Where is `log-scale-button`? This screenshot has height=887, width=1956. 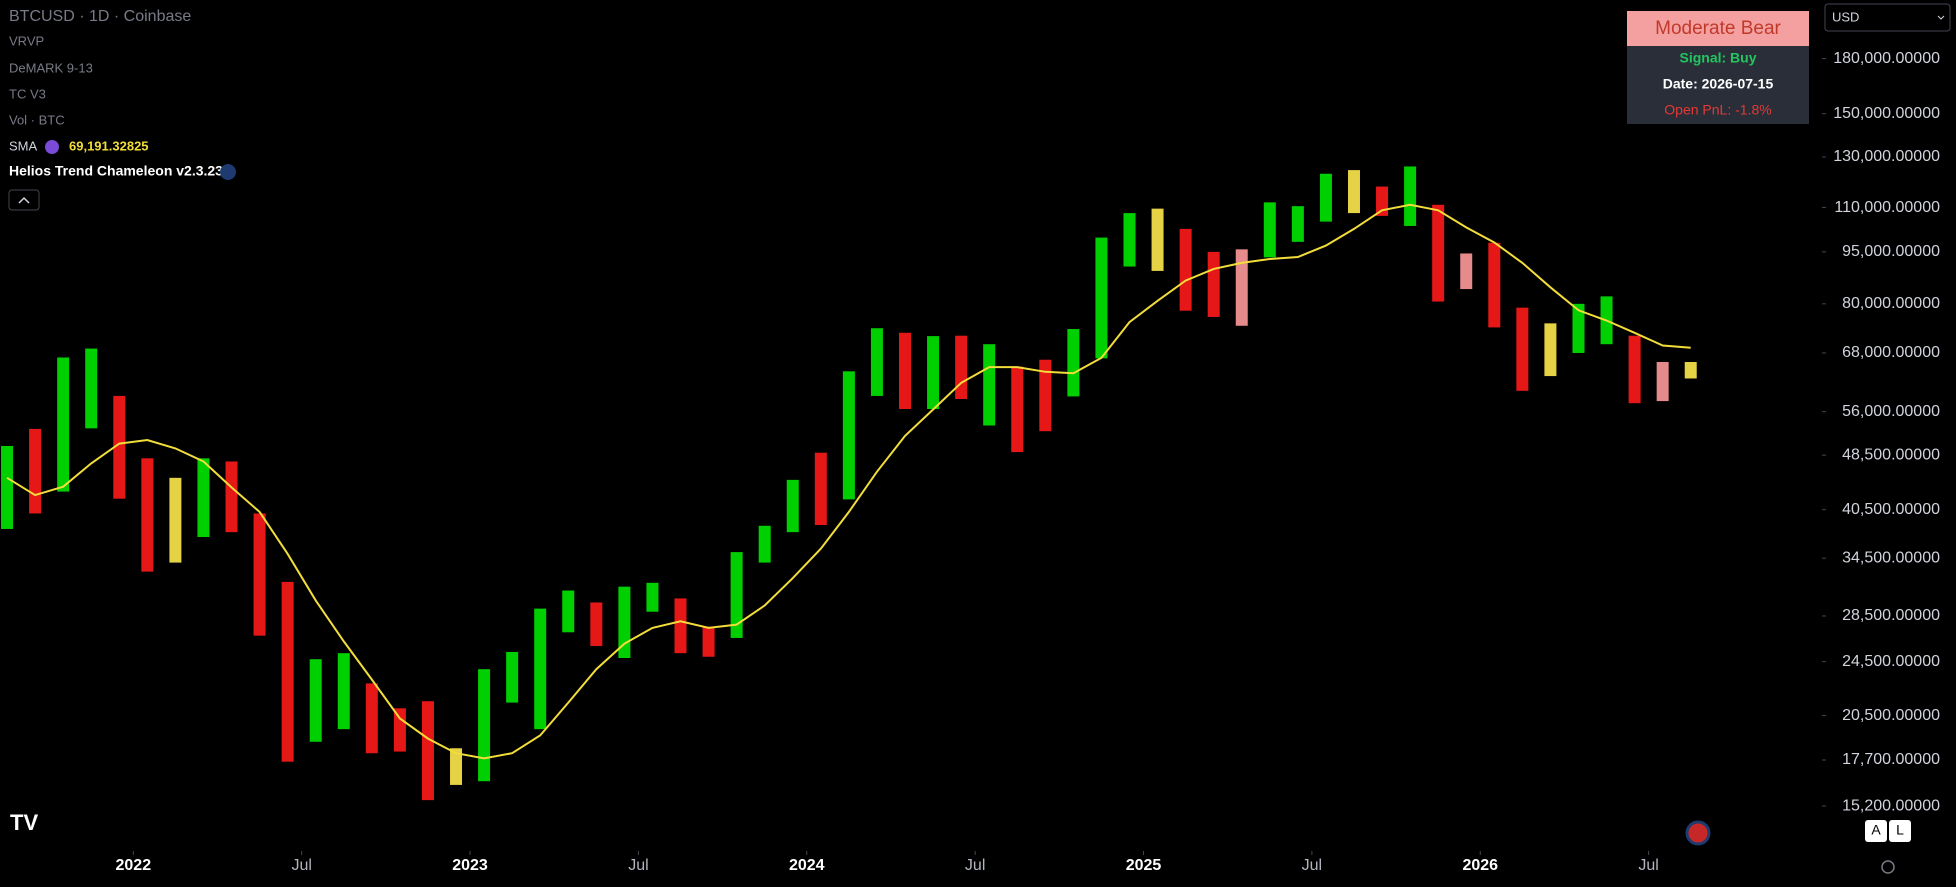 log-scale-button is located at coordinates (1900, 831).